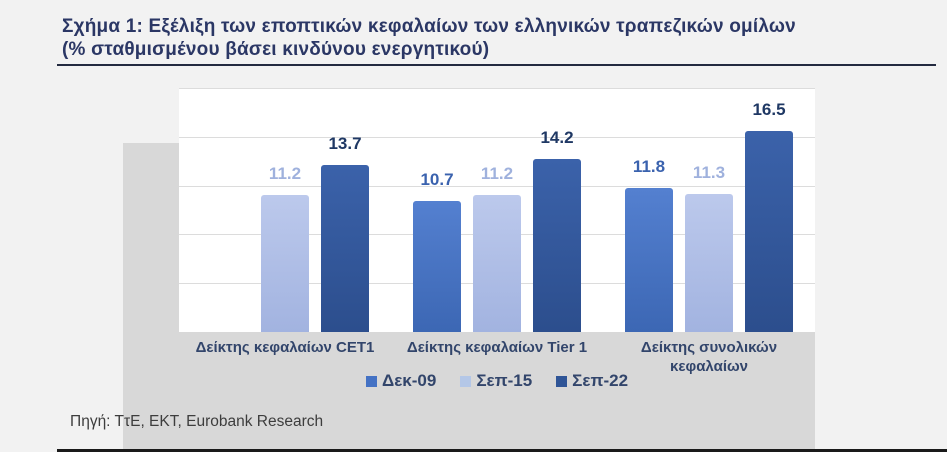 This screenshot has height=452, width=947. I want to click on bar-value-label: 10.7, so click(437, 180).